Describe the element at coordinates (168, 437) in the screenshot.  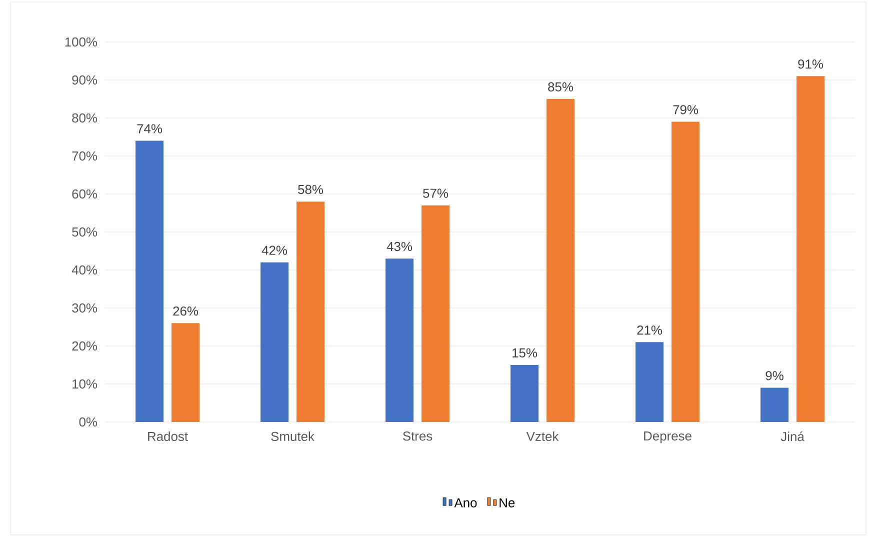
I see `x-tick-label: Radost` at that location.